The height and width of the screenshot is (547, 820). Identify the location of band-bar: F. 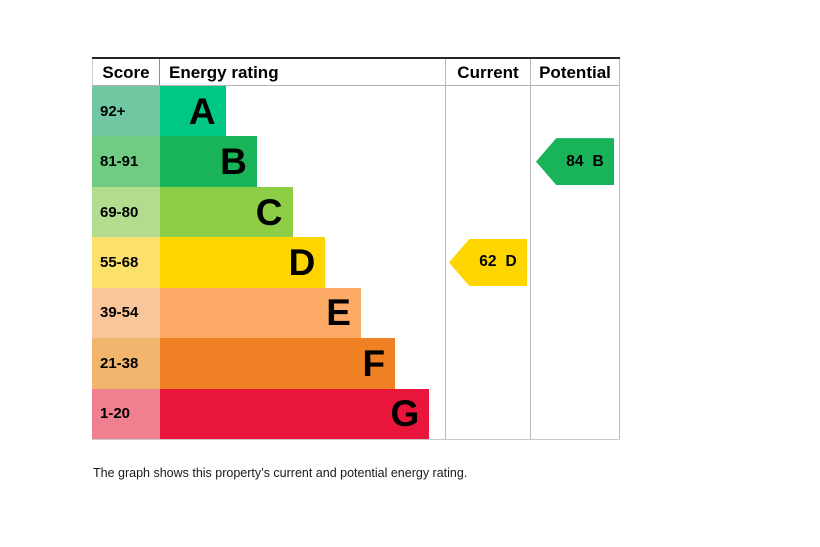
(278, 363).